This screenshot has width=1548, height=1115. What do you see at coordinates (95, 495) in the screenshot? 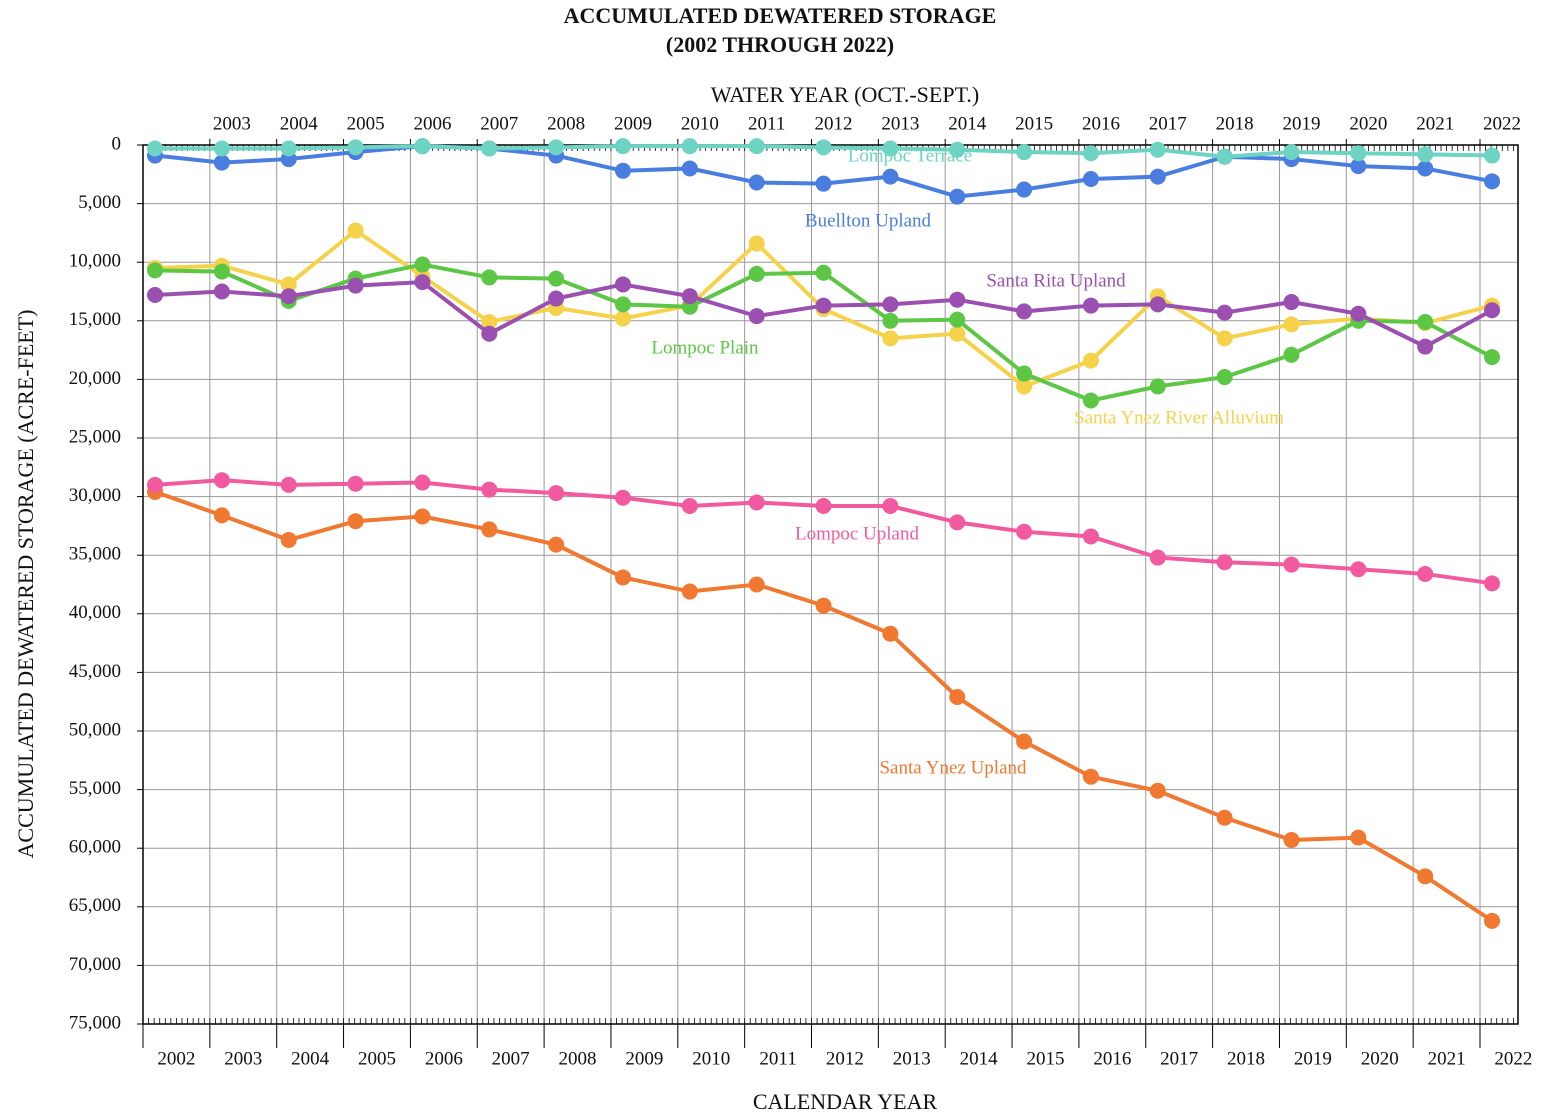
I see `y-tick-label: 30,000` at bounding box center [95, 495].